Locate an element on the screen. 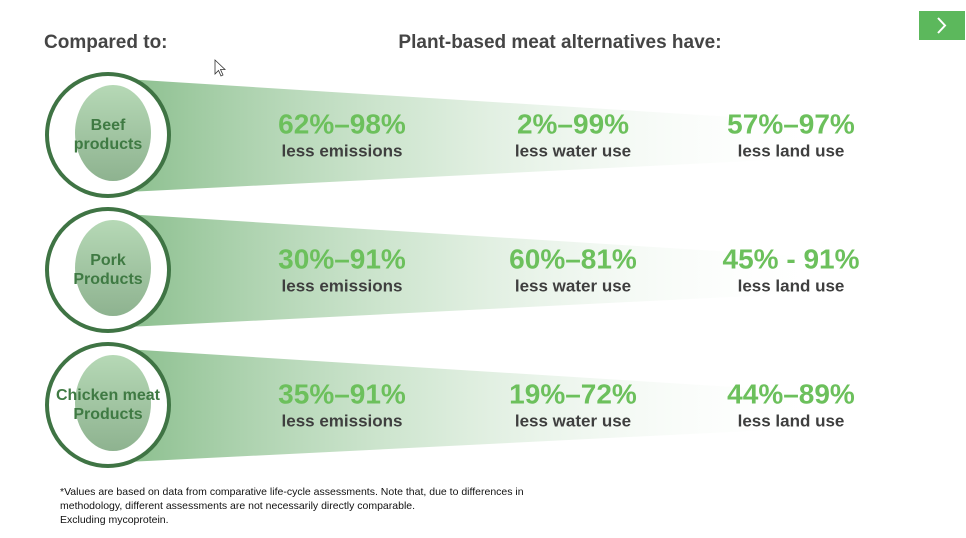  next-button is located at coordinates (942, 25).